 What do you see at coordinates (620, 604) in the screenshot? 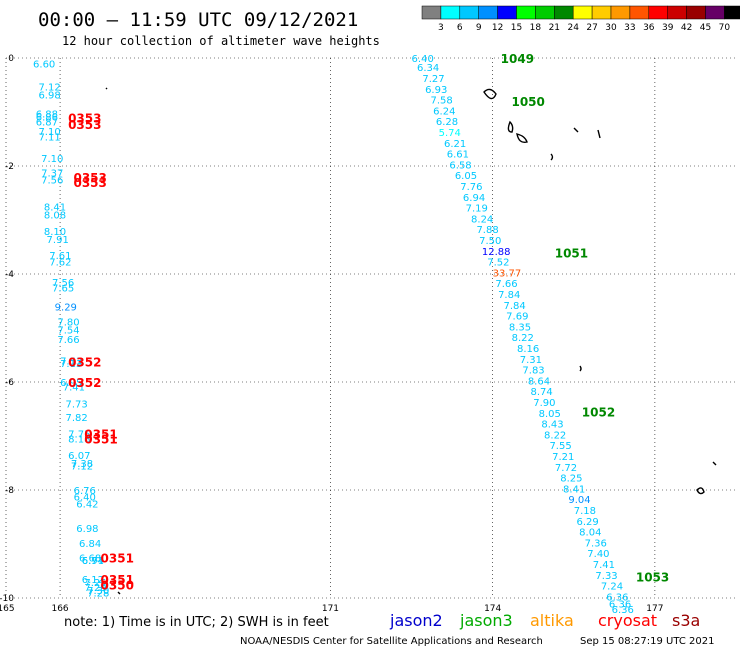
I see `data-point-label: 6.36` at bounding box center [620, 604].